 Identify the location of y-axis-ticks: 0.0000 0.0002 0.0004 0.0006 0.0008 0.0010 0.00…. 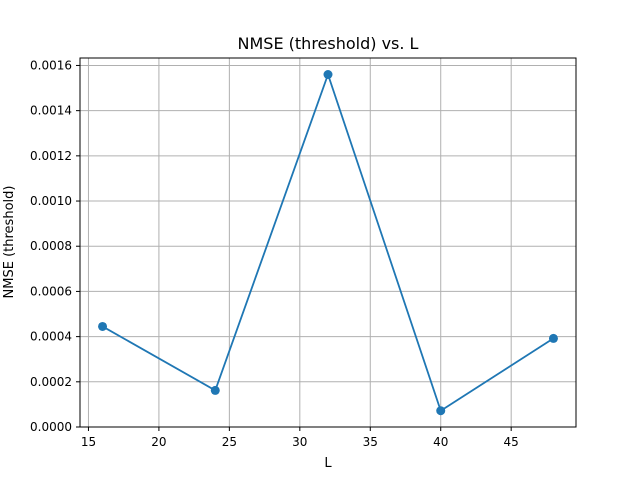
(55, 246).